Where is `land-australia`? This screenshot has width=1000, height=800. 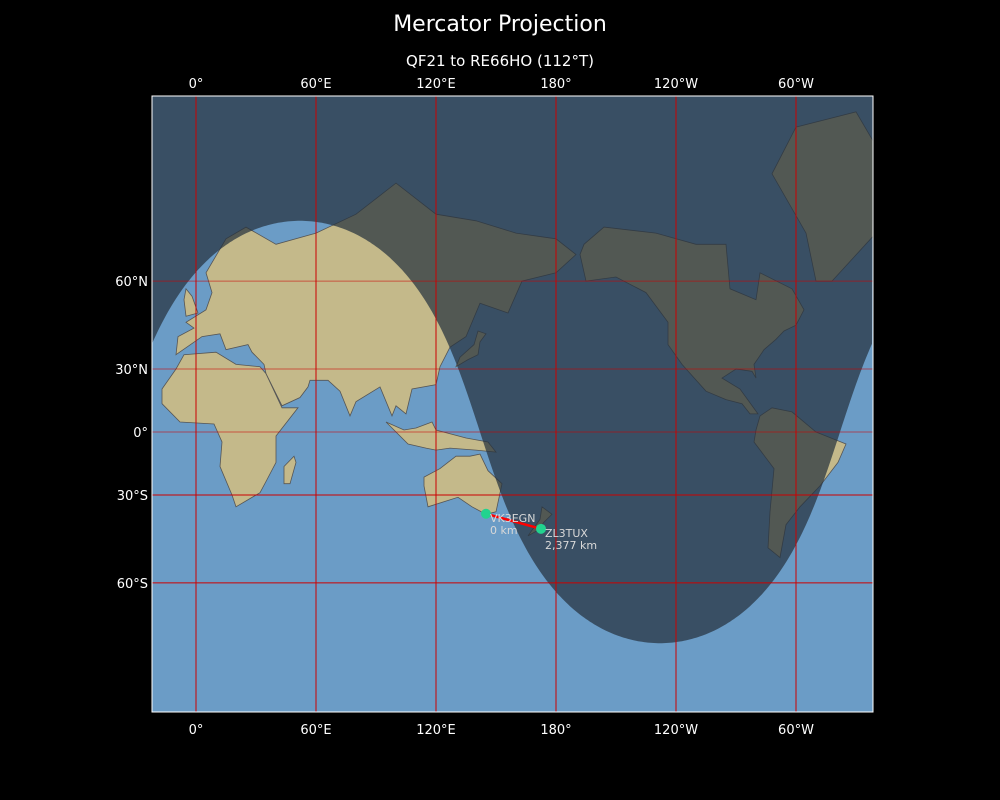 land-australia is located at coordinates (463, 484).